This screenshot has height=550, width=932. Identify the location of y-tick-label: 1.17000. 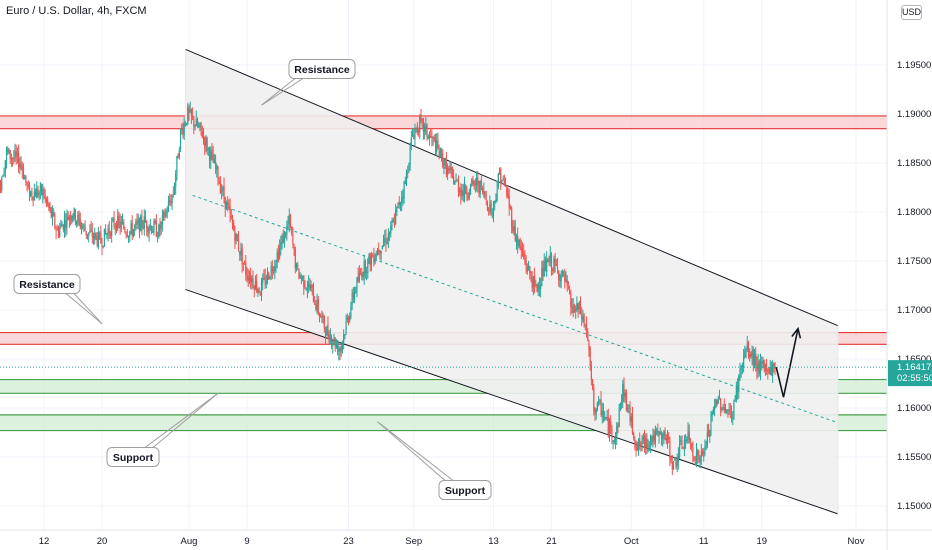
(914, 310).